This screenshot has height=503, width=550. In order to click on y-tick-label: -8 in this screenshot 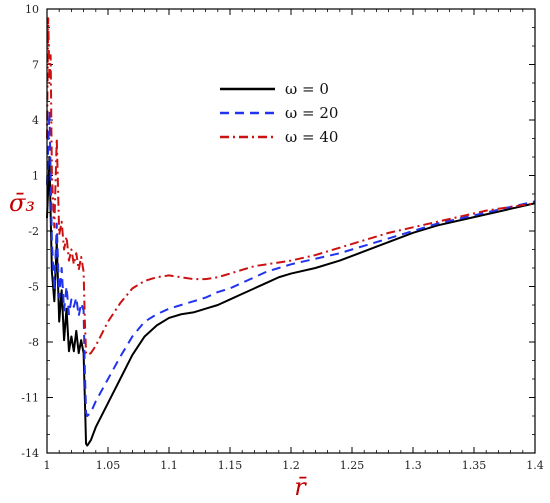, I will do `click(33, 342)`.